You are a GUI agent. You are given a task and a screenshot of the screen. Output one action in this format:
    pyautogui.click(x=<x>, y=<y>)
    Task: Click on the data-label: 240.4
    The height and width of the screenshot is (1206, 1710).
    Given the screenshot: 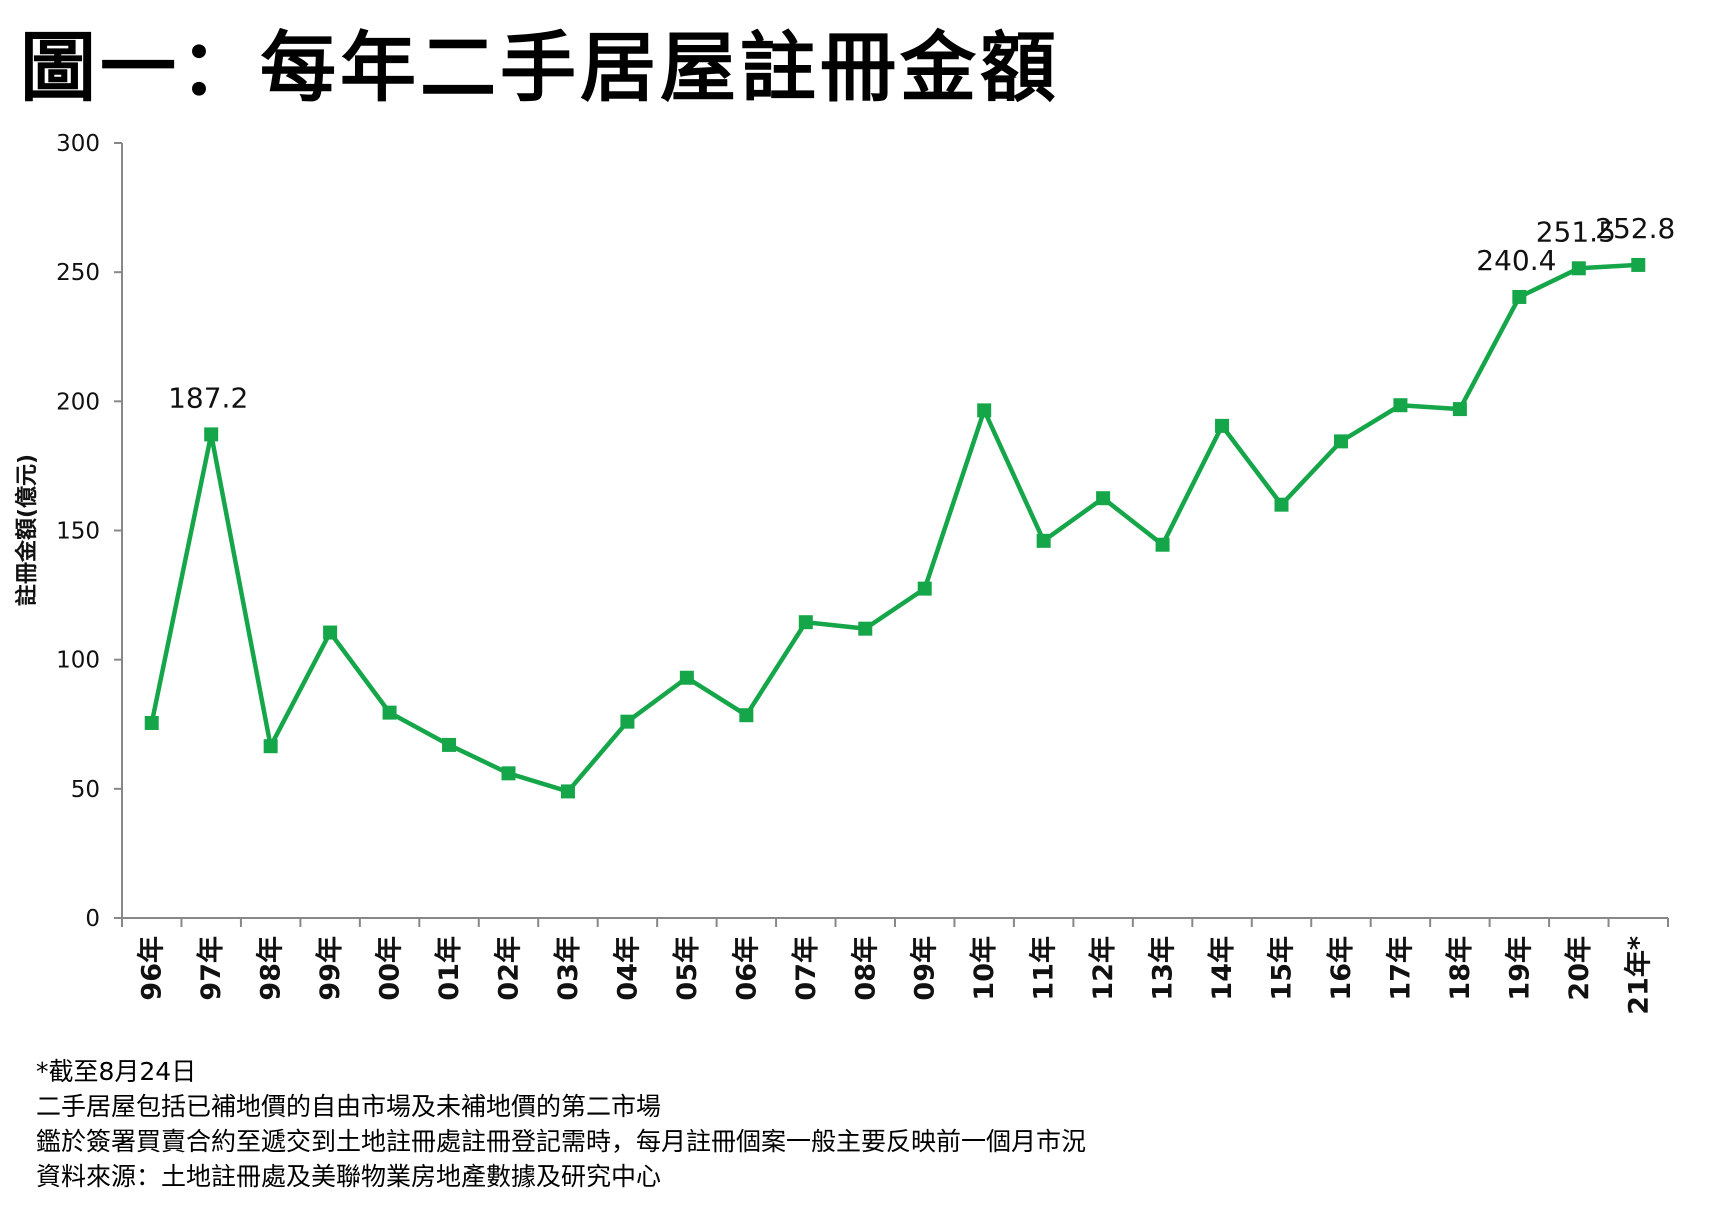 What is the action you would take?
    pyautogui.click(x=1516, y=260)
    